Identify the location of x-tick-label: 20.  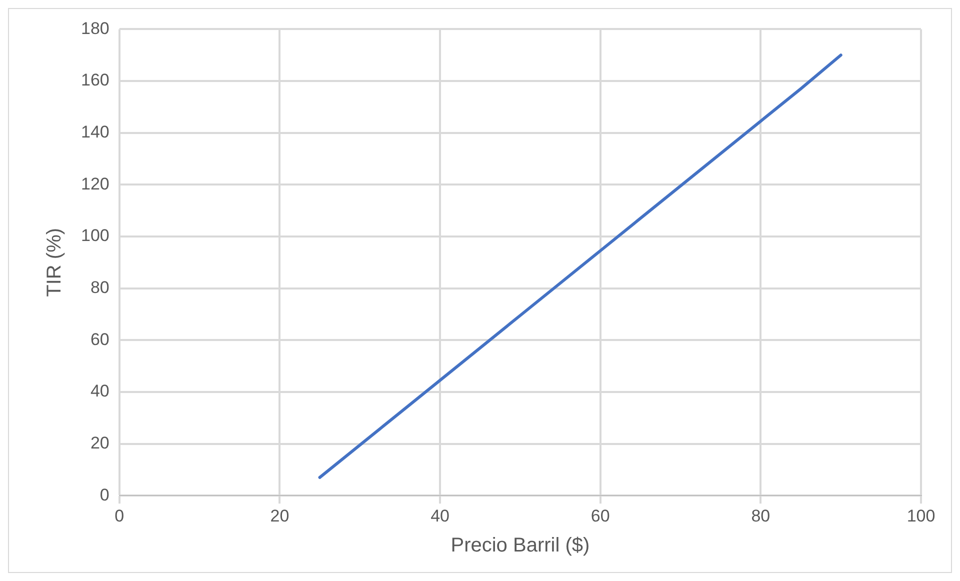
(280, 516).